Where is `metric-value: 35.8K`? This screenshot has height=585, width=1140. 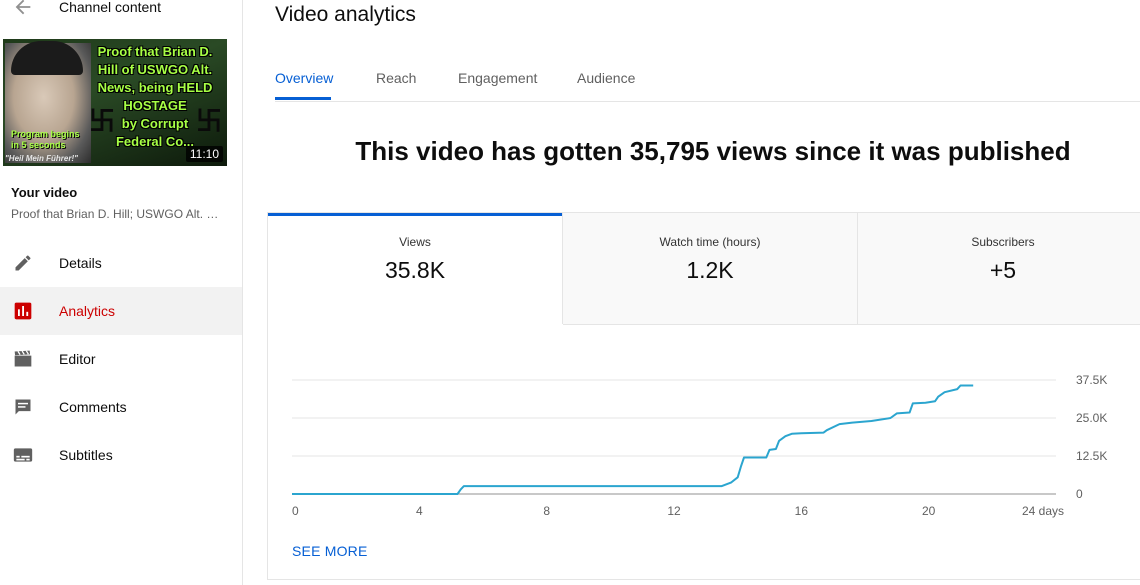
metric-value: 35.8K is located at coordinates (415, 270).